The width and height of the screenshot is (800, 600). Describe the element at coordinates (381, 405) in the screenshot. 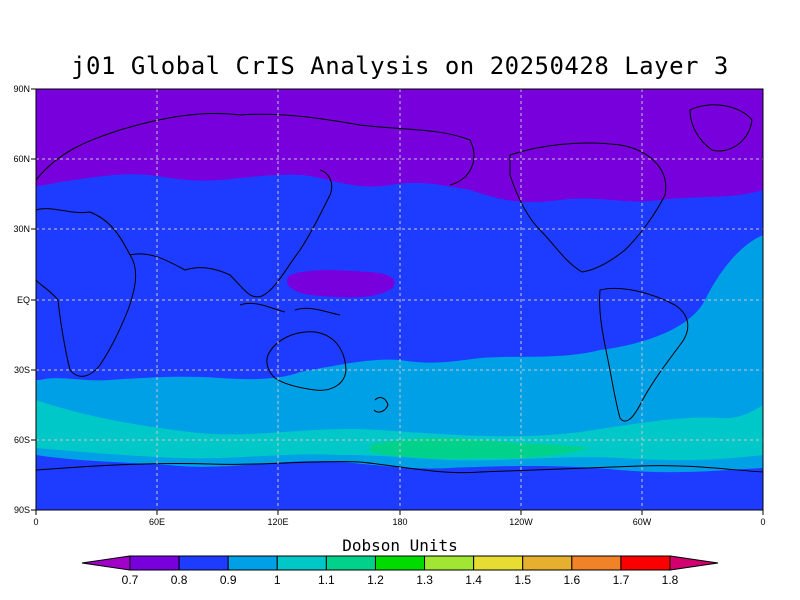

I see `coast-new-zealand` at that location.